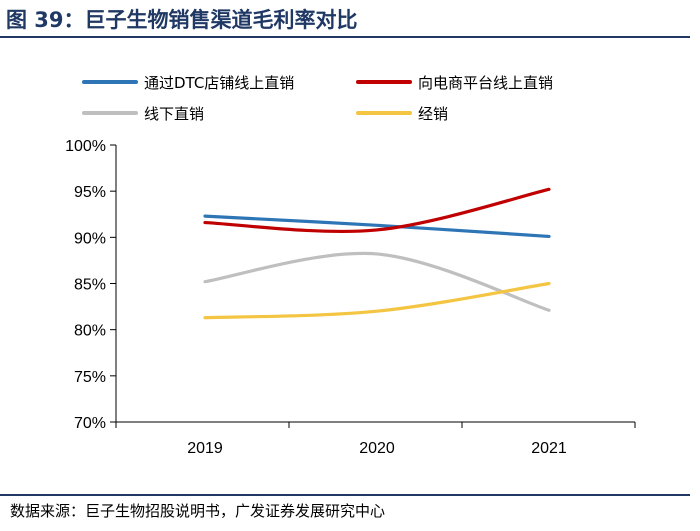 The width and height of the screenshot is (700, 531). Describe the element at coordinates (205, 448) in the screenshot. I see `x-tick-label: 2019` at that location.